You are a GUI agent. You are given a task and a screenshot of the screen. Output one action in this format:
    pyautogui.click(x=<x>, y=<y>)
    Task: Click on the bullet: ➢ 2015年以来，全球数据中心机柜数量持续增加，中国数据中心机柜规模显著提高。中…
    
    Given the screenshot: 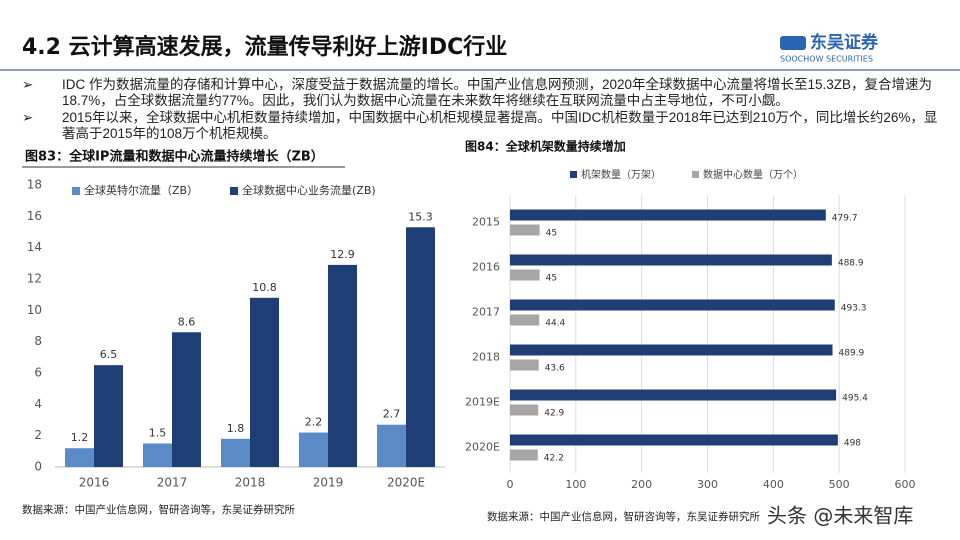 What is the action you would take?
    pyautogui.click(x=482, y=126)
    